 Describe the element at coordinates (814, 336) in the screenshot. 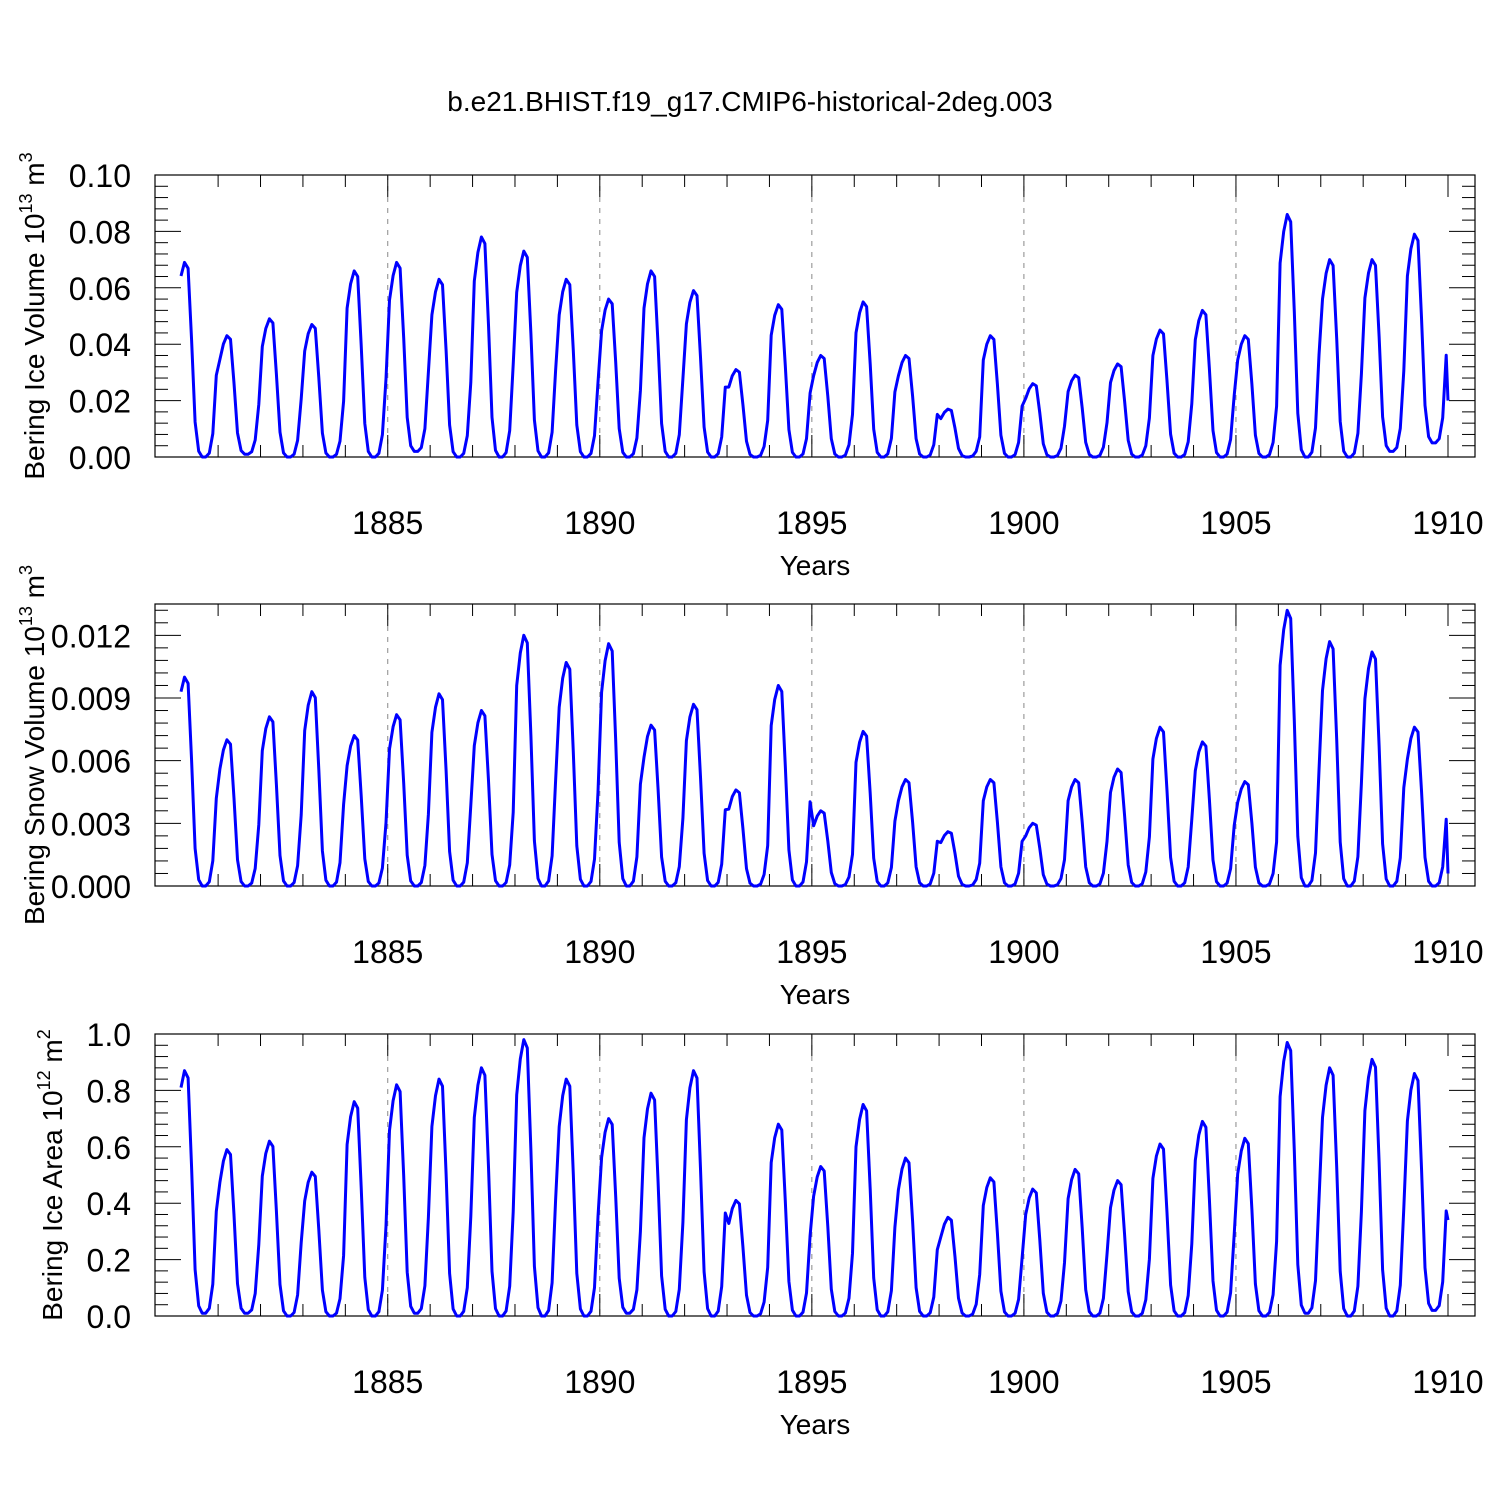

I see `series-line-ice-volume` at that location.